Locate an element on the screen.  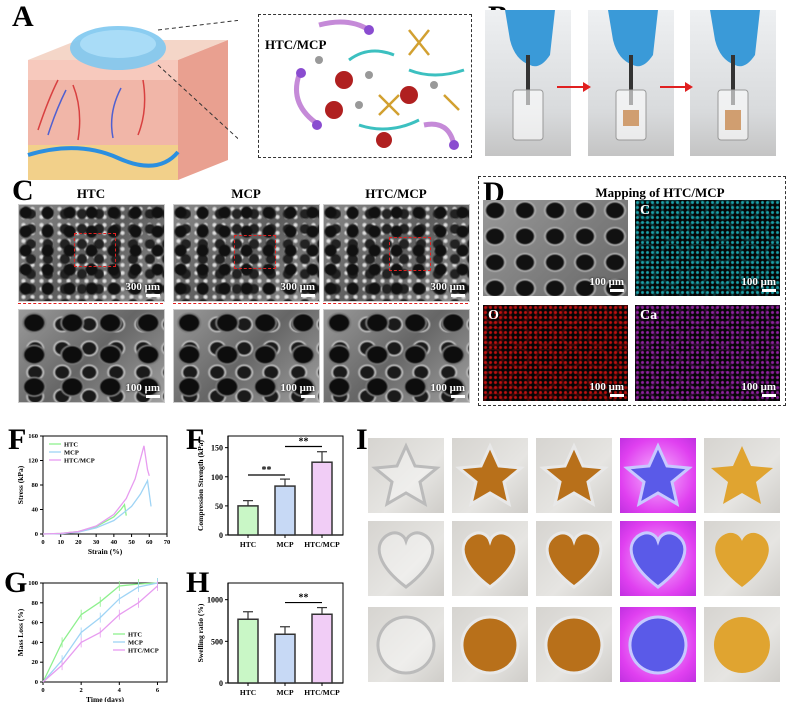
element-map-sem: 100 μm is located at coordinates (555, 248).